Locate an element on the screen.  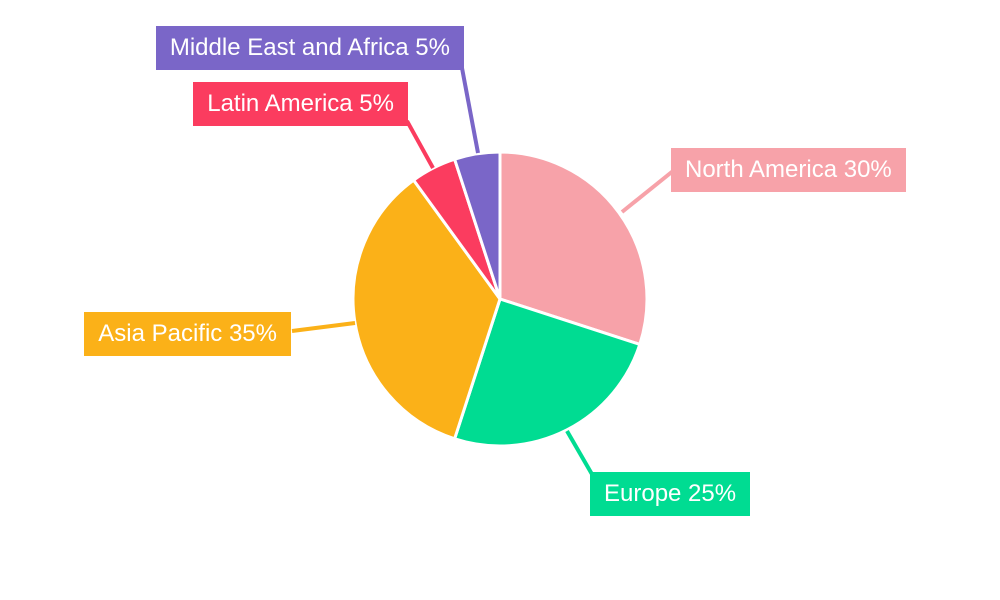
slice-label-asia-pacific: Asia Pacific 35% is located at coordinates (187, 334).